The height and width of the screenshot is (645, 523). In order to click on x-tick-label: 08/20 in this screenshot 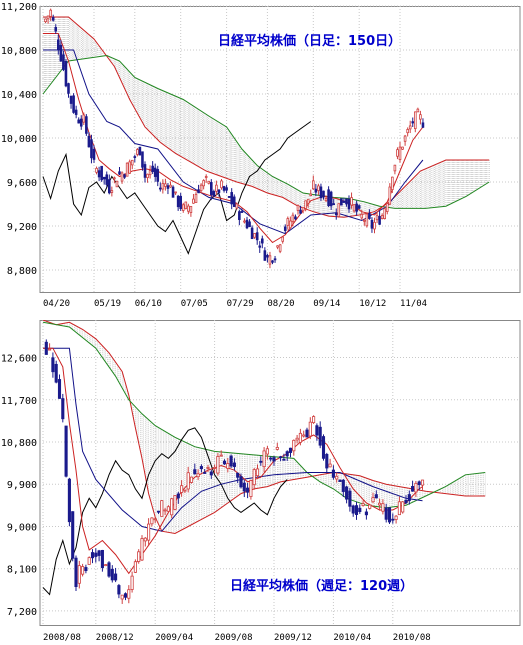, I will do `click(280, 304)`.